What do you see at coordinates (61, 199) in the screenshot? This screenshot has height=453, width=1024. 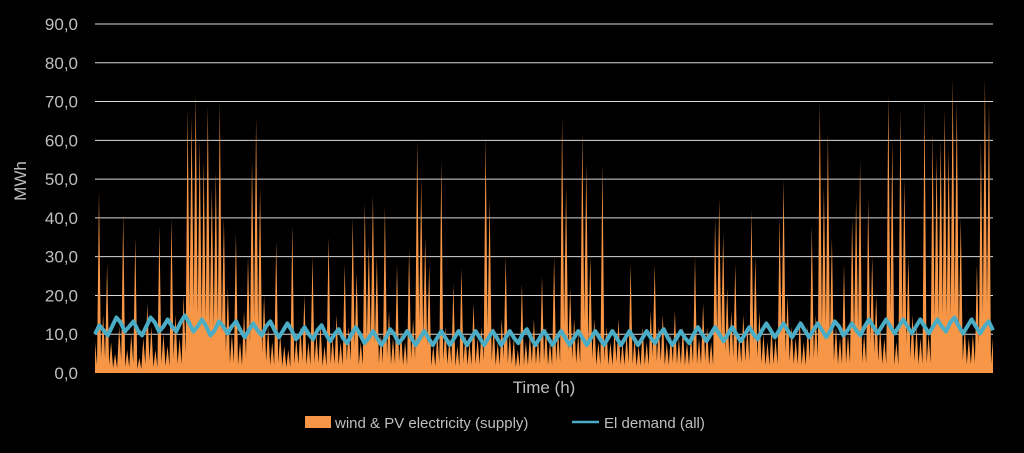 I see `y-tick-labels: 0,0 10,0 20,0 30,0 40,0 50,0 60,0 70,0 80,0 90,0` at bounding box center [61, 199].